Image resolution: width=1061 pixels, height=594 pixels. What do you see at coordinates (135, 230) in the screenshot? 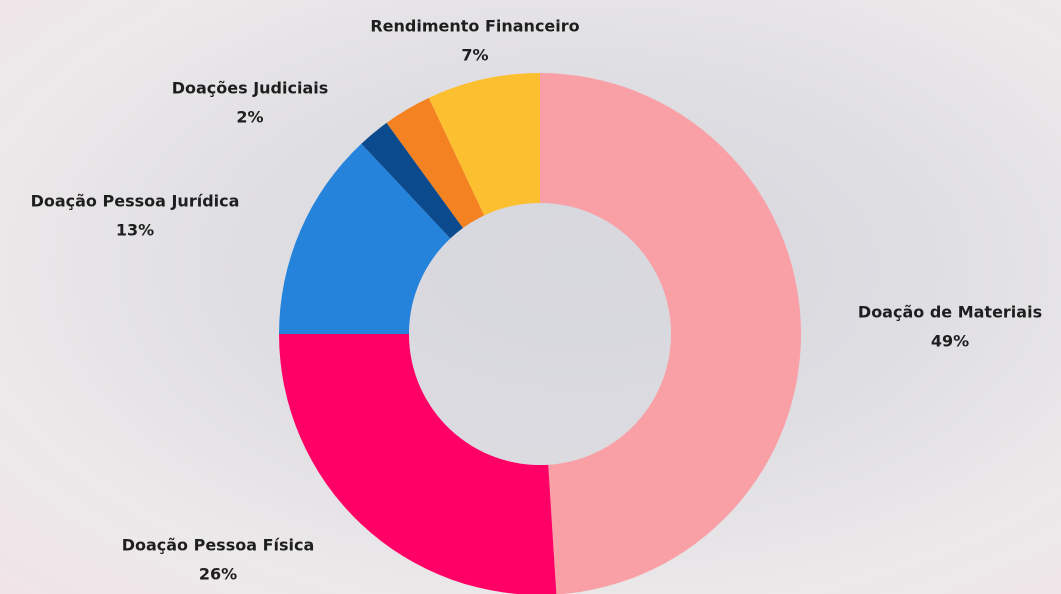
I see `slice-value: 13%` at bounding box center [135, 230].